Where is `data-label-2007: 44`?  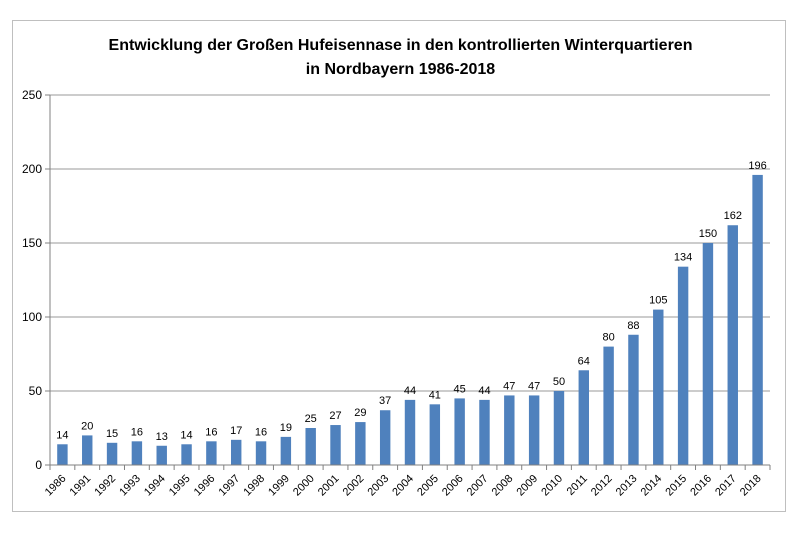 data-label-2007: 44 is located at coordinates (484, 391).